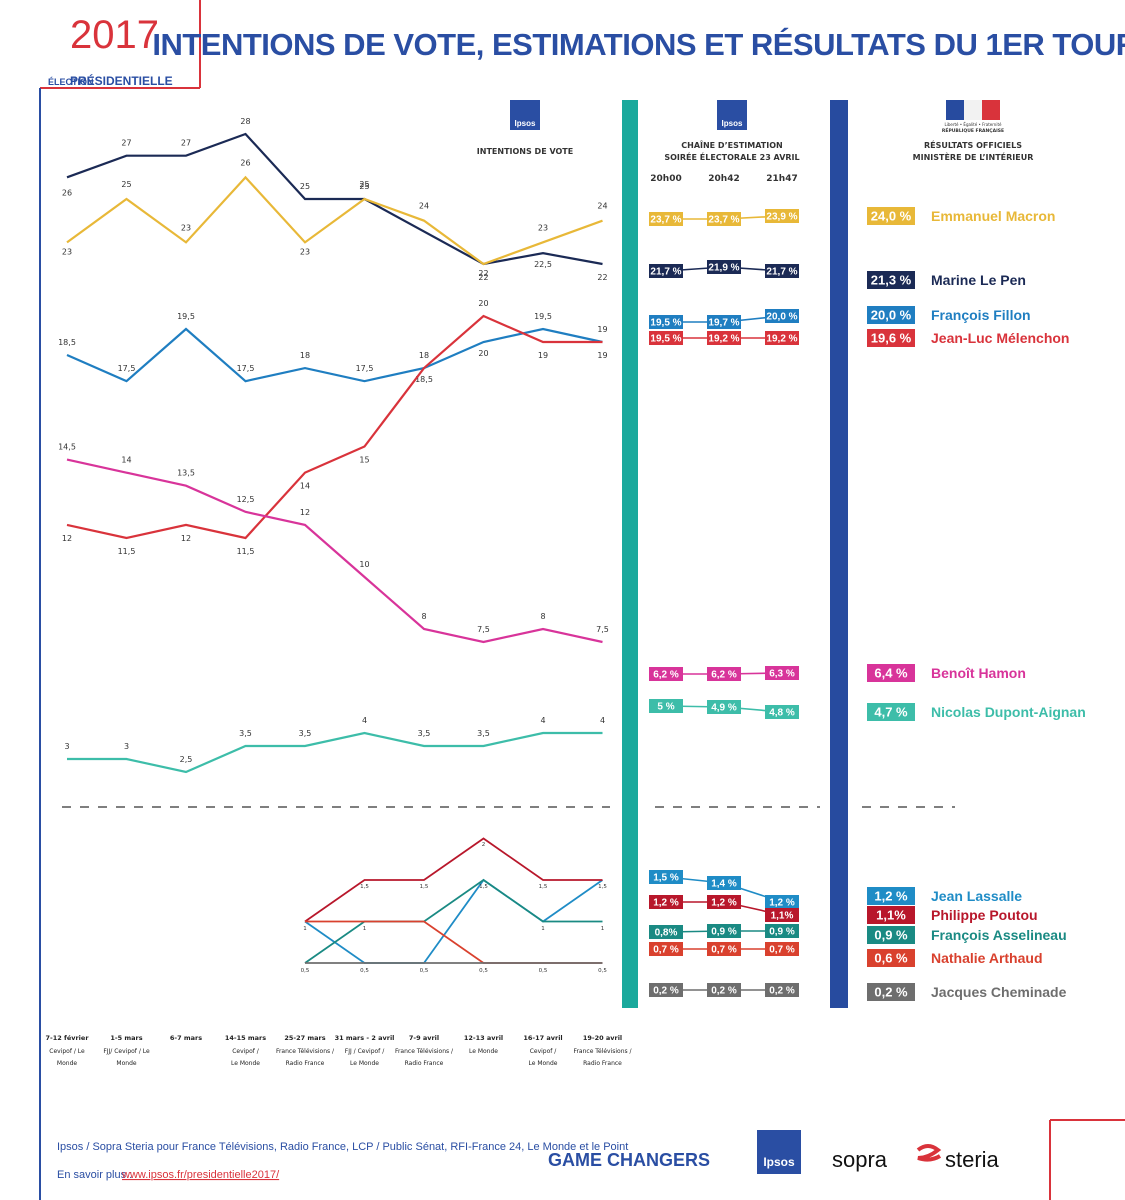 Image resolution: width=1125 pixels, height=1200 pixels. What do you see at coordinates (955, 958) in the screenshot?
I see `official-row-arthaud: 0,6 % Nathalie Arthaud` at bounding box center [955, 958].